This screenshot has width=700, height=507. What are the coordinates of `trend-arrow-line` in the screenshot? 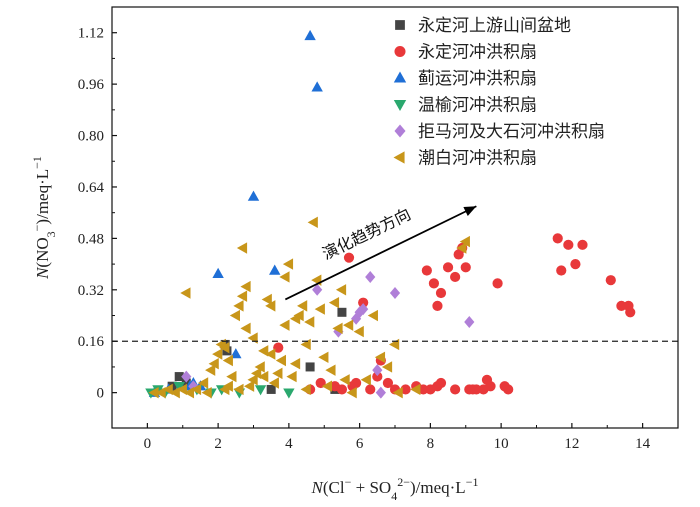 It's located at (380, 253).